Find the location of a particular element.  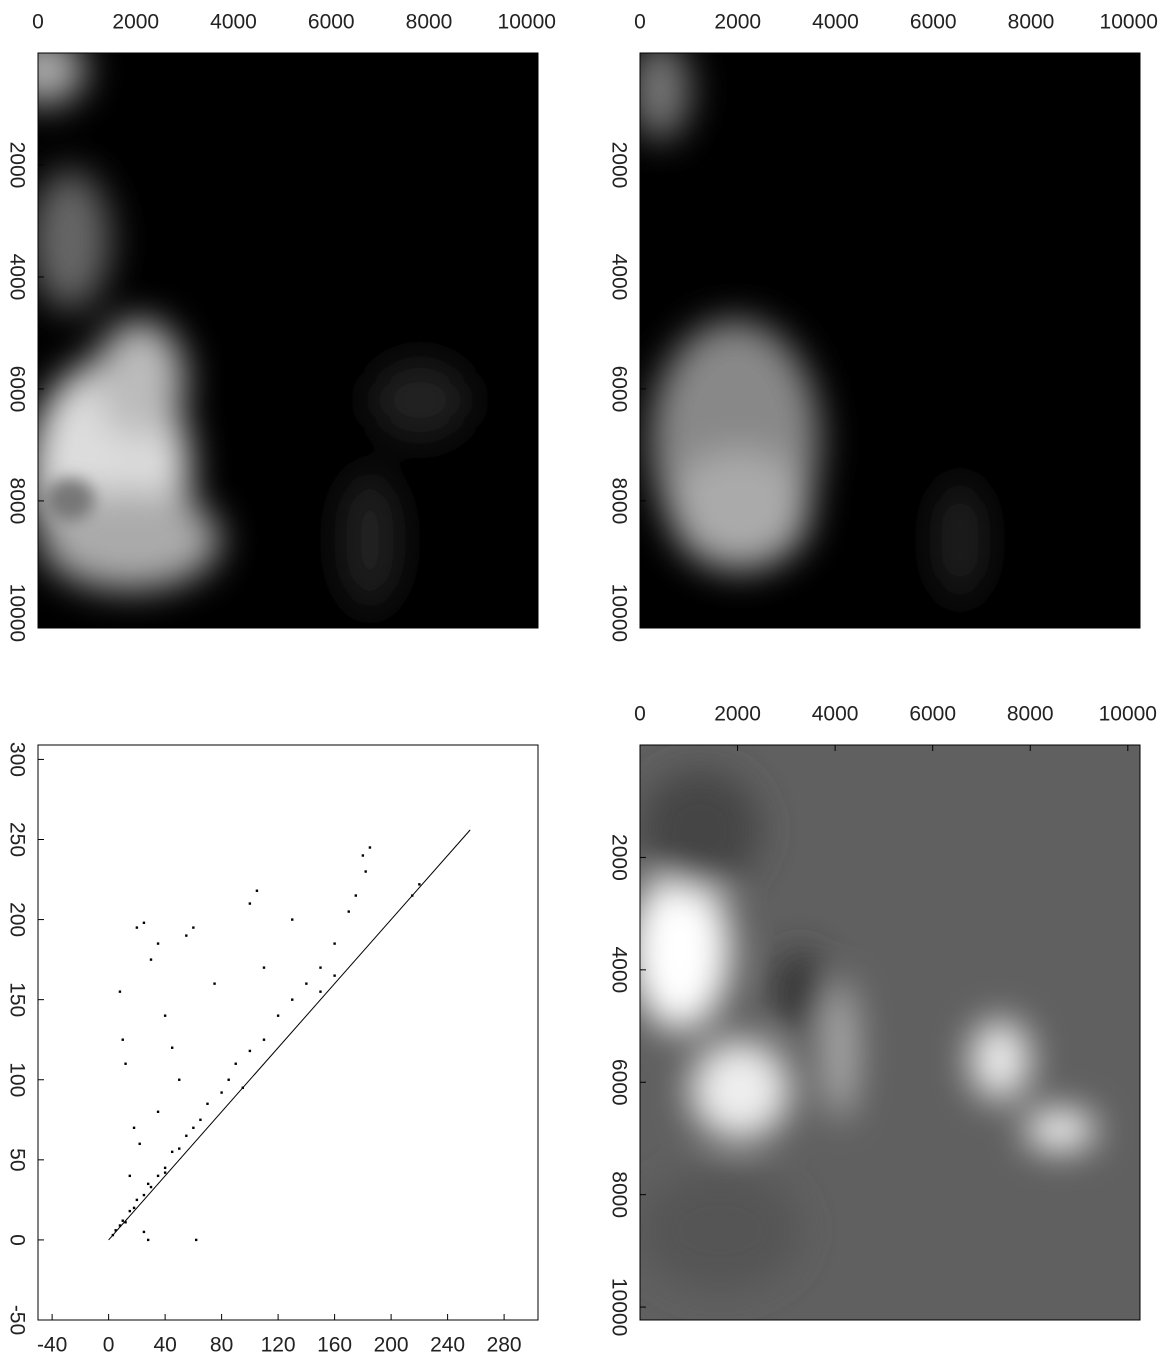

y-tick-label: 150 is located at coordinates (16, 999).